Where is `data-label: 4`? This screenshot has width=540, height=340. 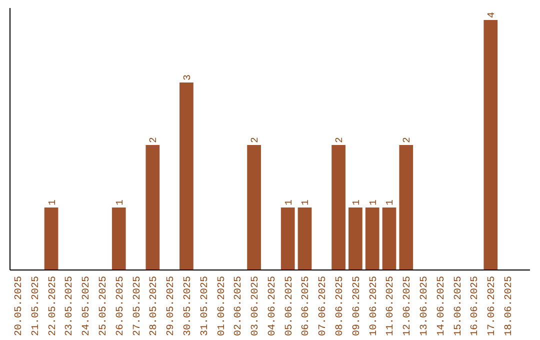 data-label: 4 is located at coordinates (492, 15).